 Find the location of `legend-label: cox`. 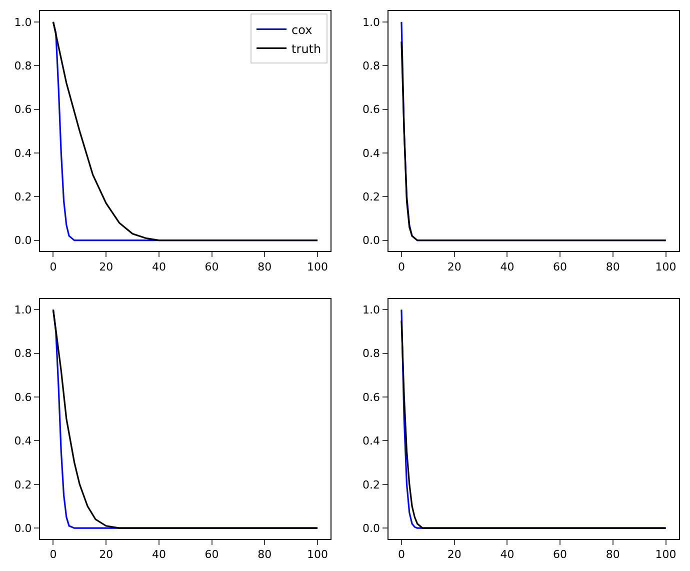

legend-label: cox is located at coordinates (302, 29).